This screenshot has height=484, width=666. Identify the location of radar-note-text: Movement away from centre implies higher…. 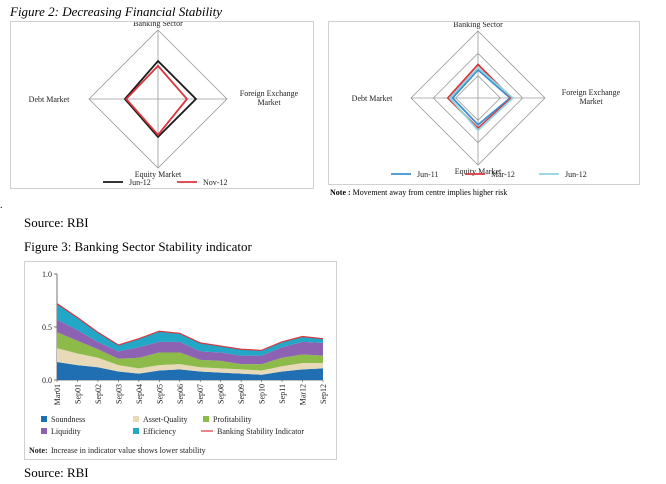
(430, 192).